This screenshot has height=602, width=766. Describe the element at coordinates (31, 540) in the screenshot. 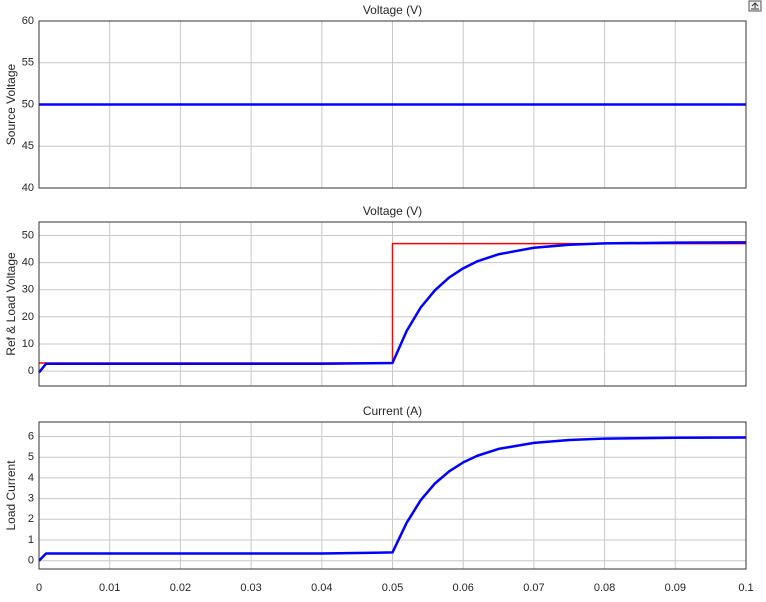

I see `y-tick-label: 1` at that location.